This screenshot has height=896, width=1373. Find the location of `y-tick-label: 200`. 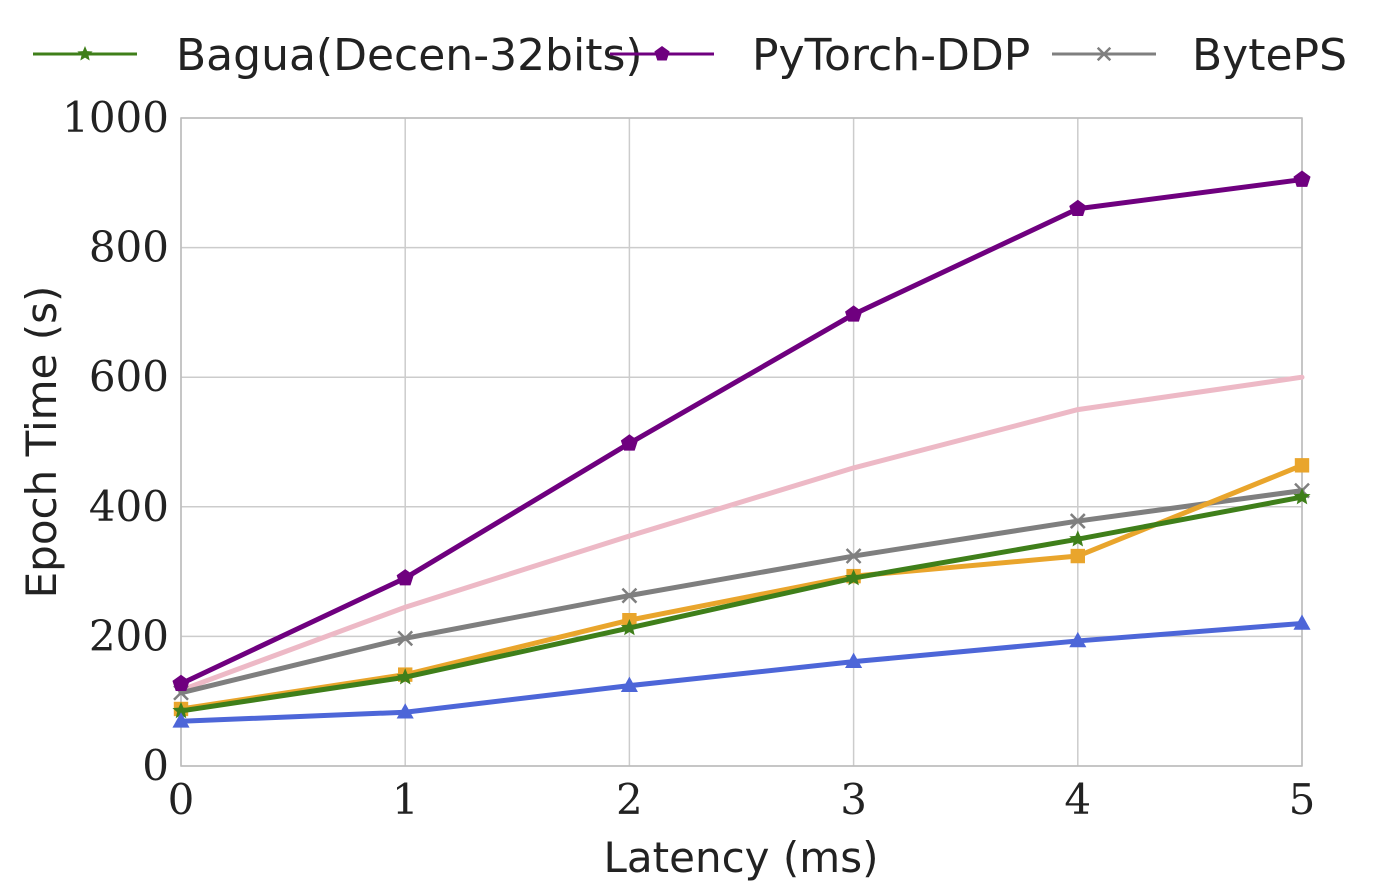

y-tick-label: 200 is located at coordinates (129, 635).